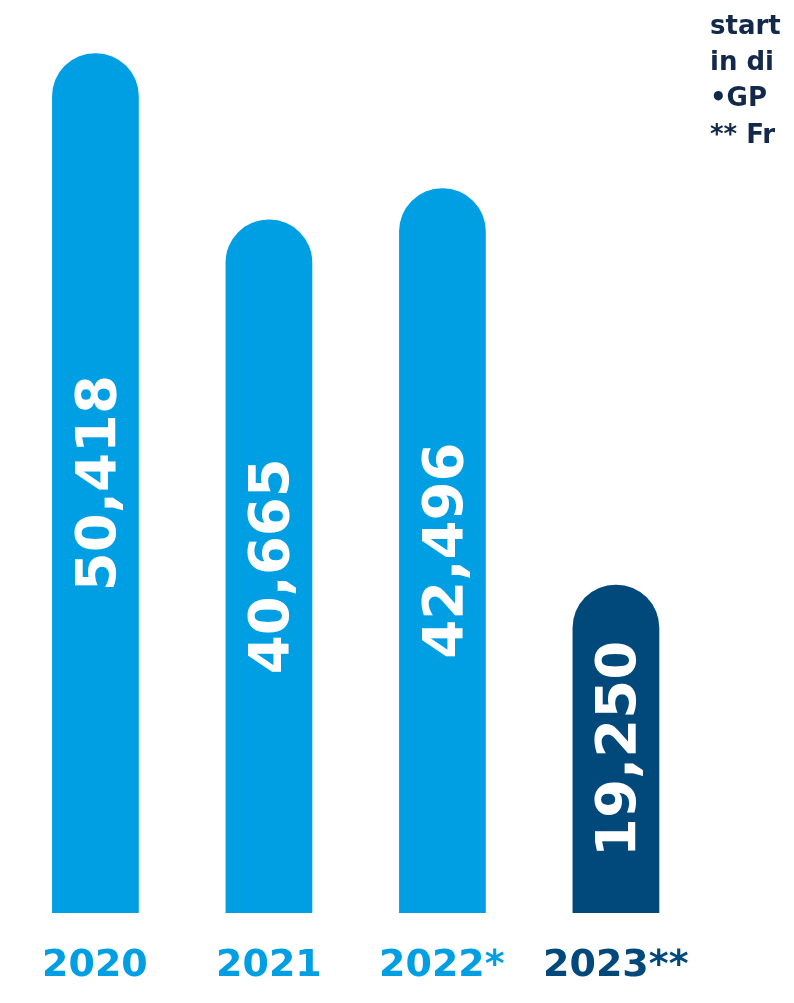 The height and width of the screenshot is (1003, 794). Describe the element at coordinates (616, 748) in the screenshot. I see `data-label: 19,250` at that location.